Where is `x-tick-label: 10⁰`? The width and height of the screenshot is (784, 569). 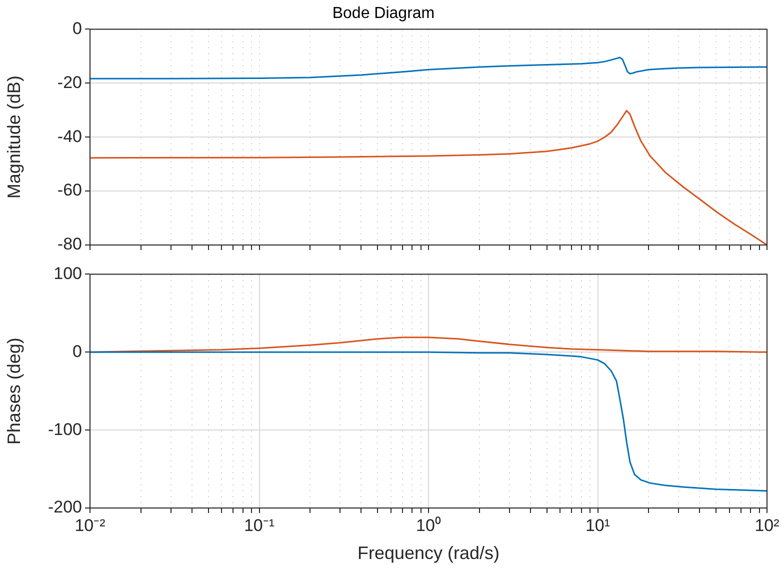
x-tick-label: 10⁰ is located at coordinates (428, 525).